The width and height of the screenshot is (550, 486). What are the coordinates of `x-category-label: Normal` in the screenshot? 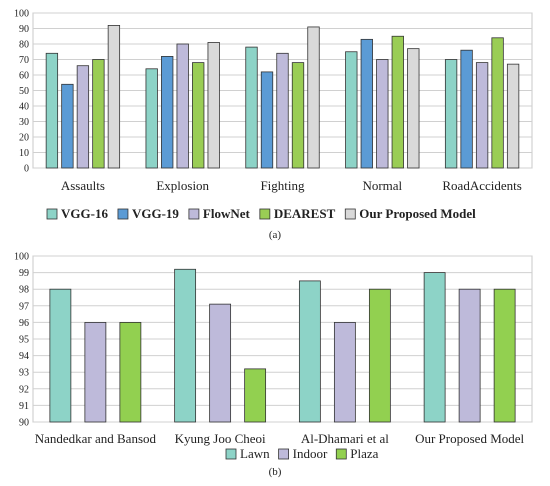 It's located at (382, 185).